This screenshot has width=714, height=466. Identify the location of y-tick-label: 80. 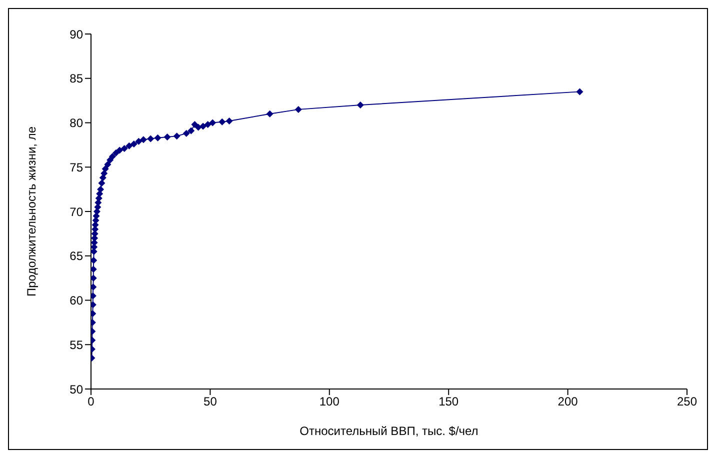
(77, 123).